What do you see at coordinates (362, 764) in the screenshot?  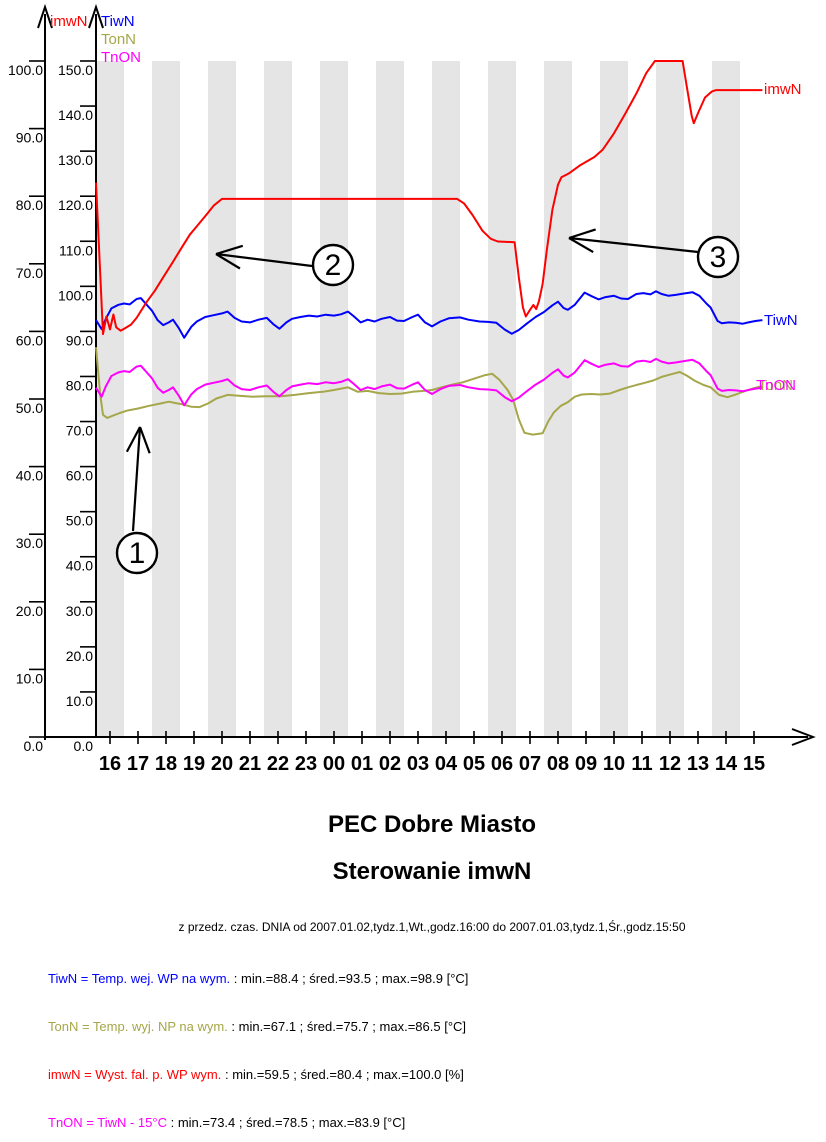 I see `svg-text: 01` at bounding box center [362, 764].